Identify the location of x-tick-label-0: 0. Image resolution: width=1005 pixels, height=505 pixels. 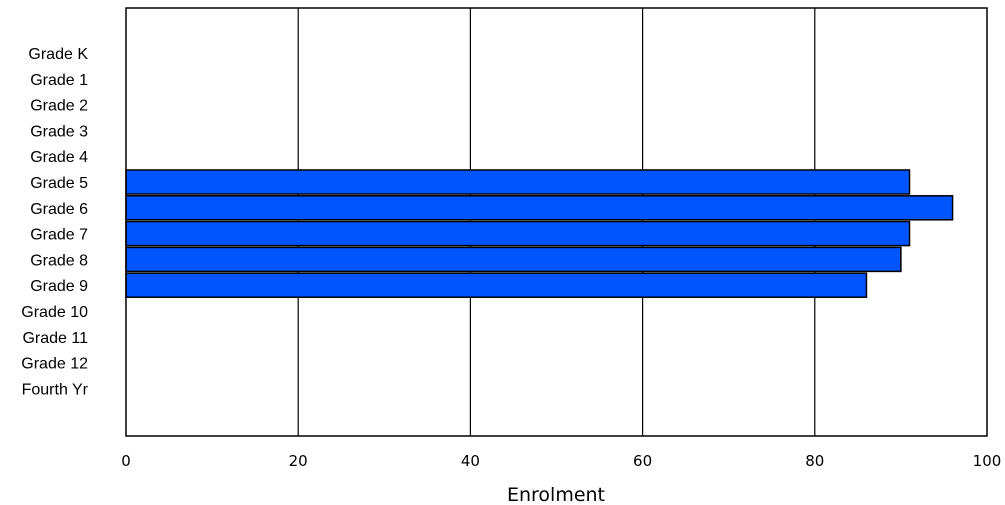
(126, 461).